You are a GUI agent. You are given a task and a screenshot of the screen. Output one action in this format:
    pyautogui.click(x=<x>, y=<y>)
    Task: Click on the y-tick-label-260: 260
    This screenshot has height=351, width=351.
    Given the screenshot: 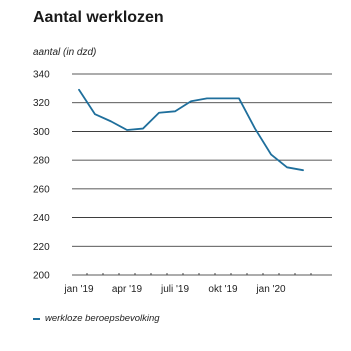 What is the action you would take?
    pyautogui.click(x=41, y=189)
    